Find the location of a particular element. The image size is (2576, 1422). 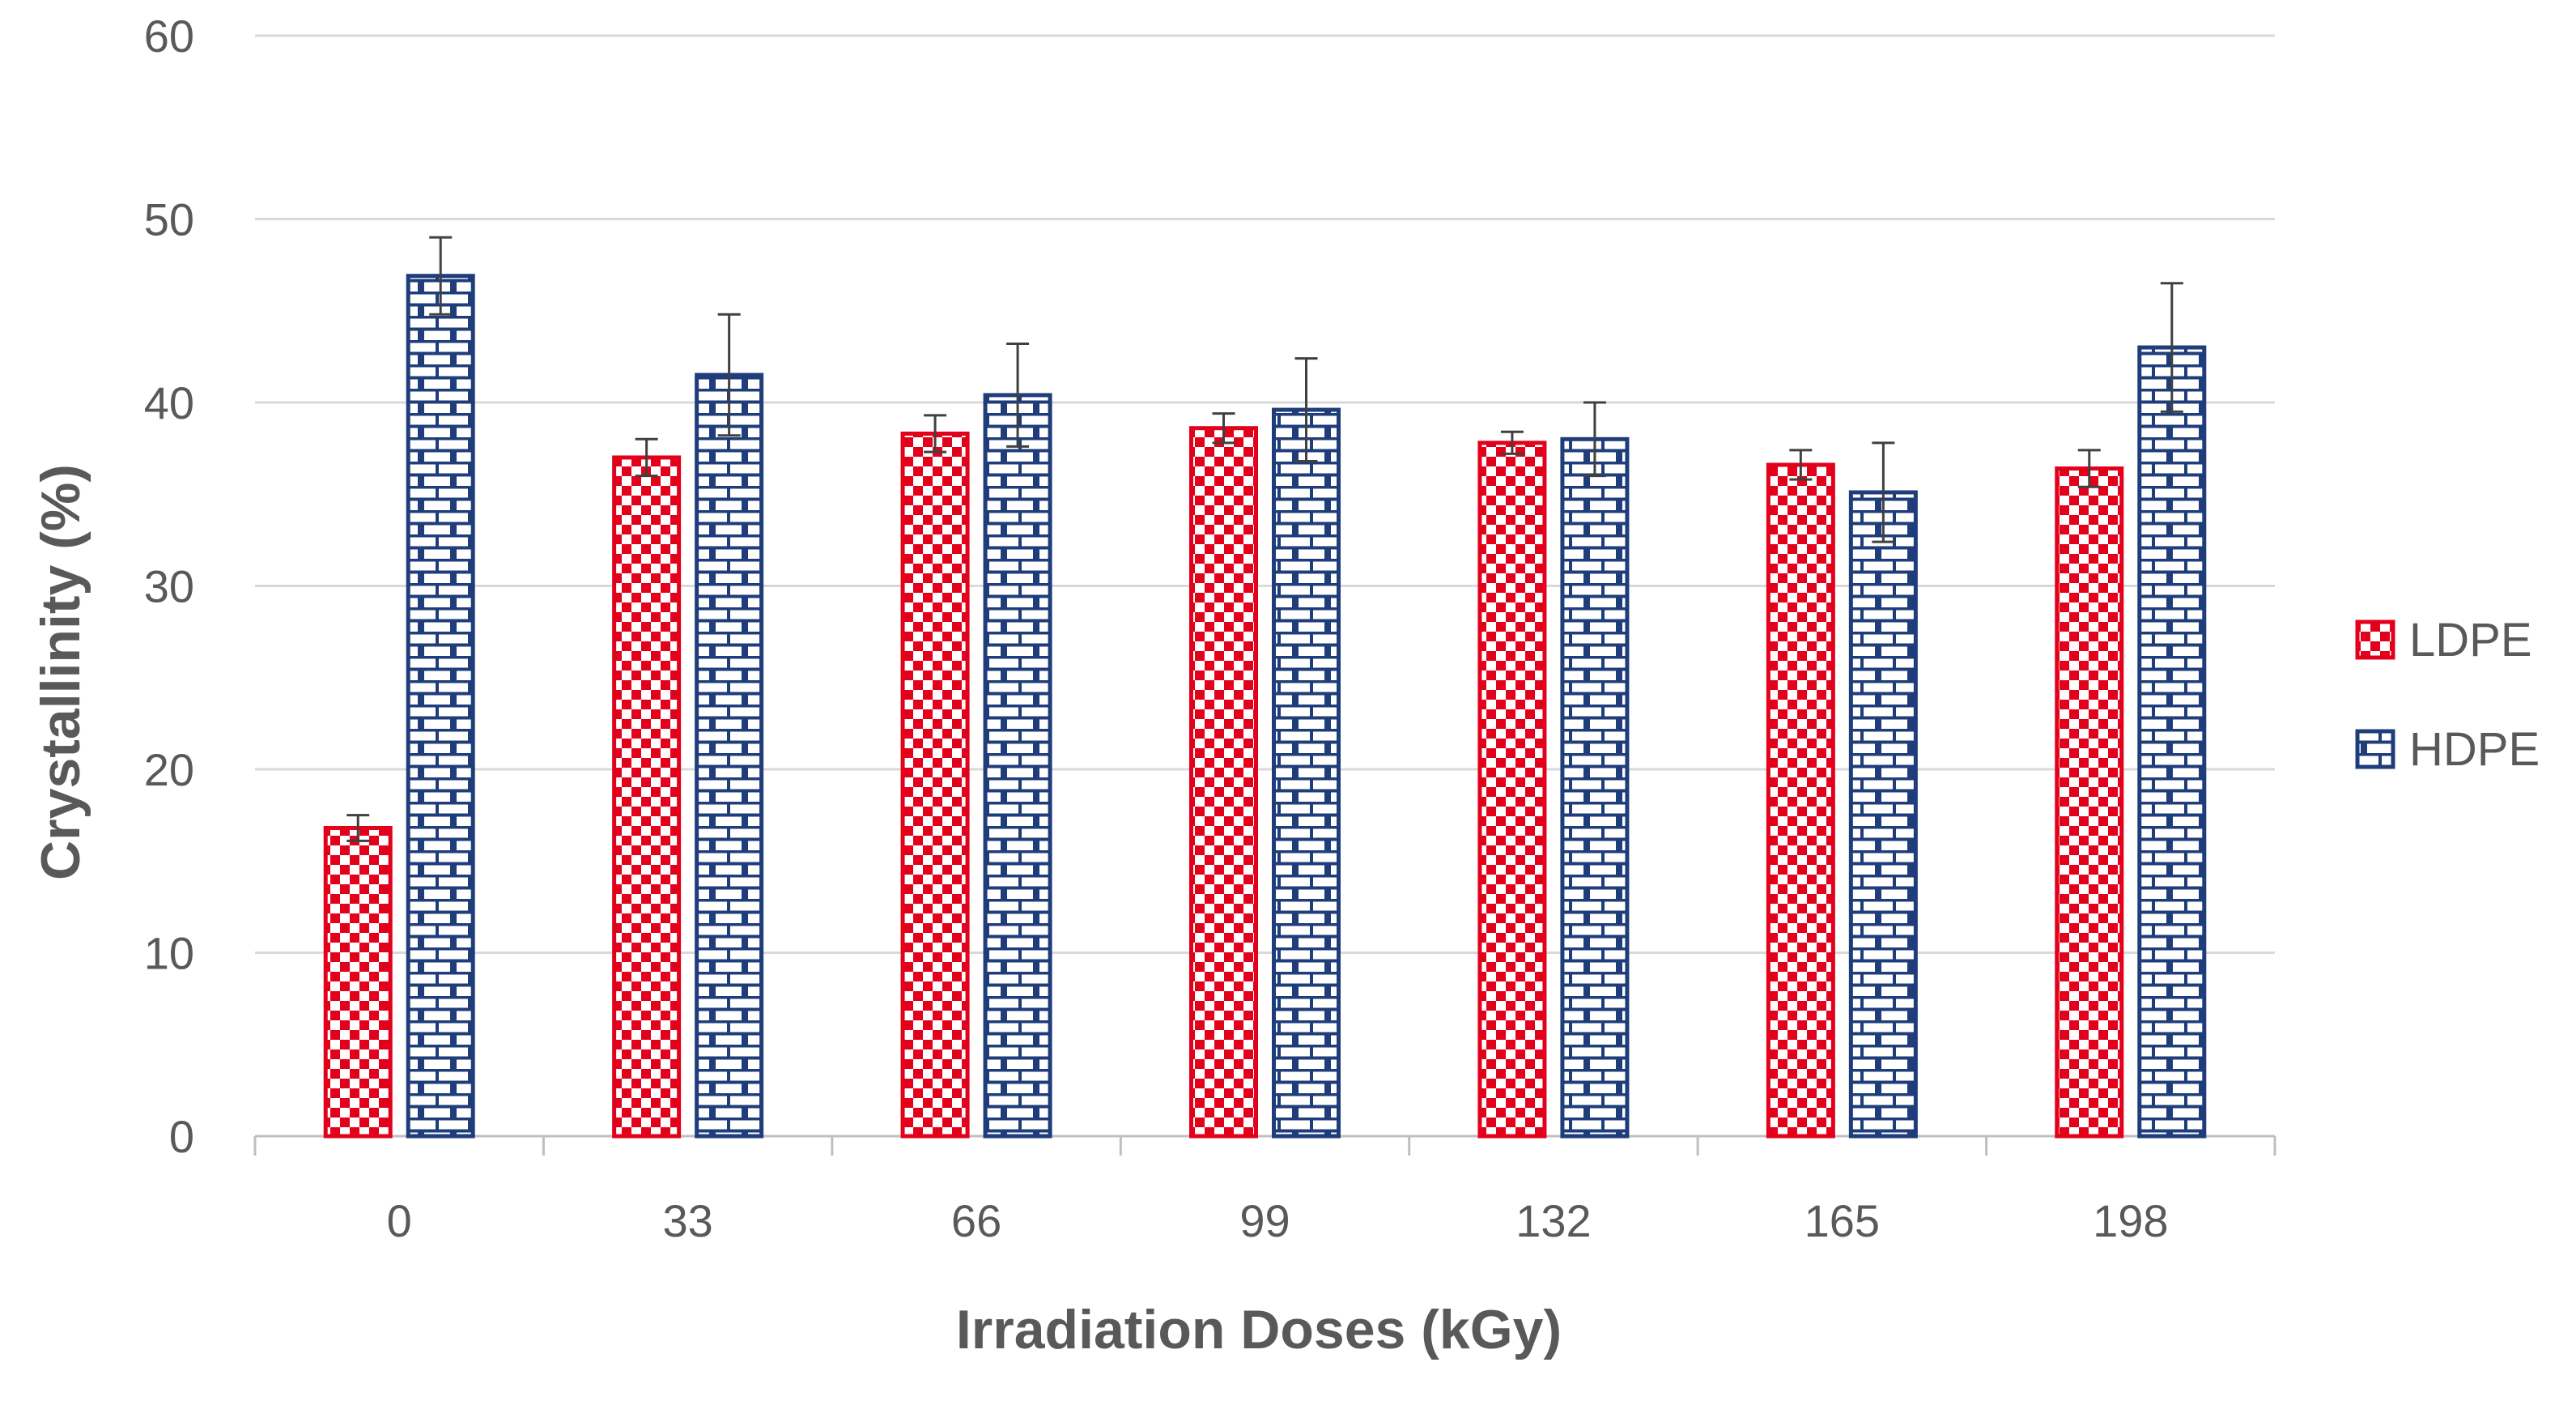

x-tick-label: 33 is located at coordinates (687, 1220).